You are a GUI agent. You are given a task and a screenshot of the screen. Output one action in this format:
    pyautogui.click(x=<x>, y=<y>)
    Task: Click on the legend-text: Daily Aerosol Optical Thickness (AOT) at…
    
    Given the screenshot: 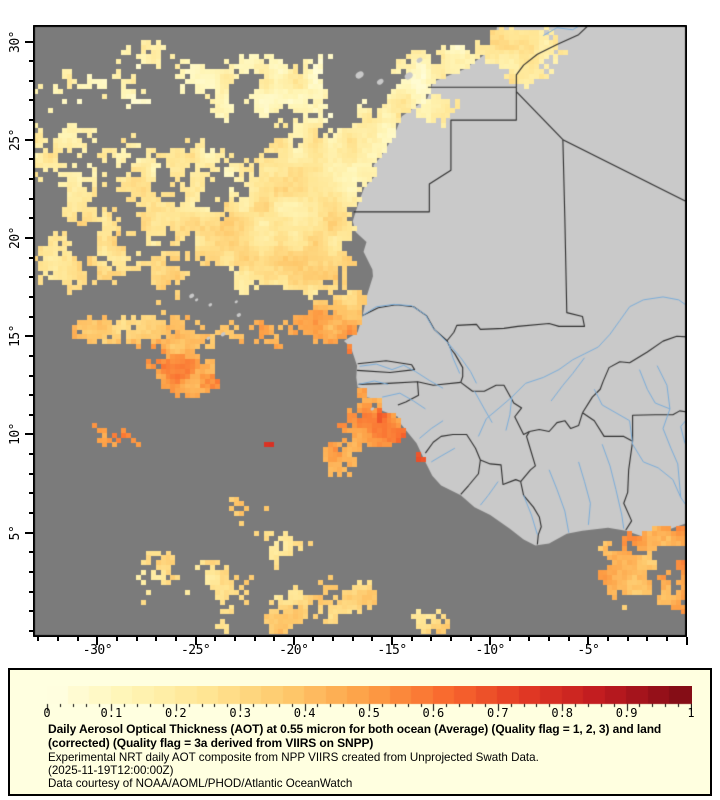 What is the action you would take?
    pyautogui.click(x=380, y=756)
    